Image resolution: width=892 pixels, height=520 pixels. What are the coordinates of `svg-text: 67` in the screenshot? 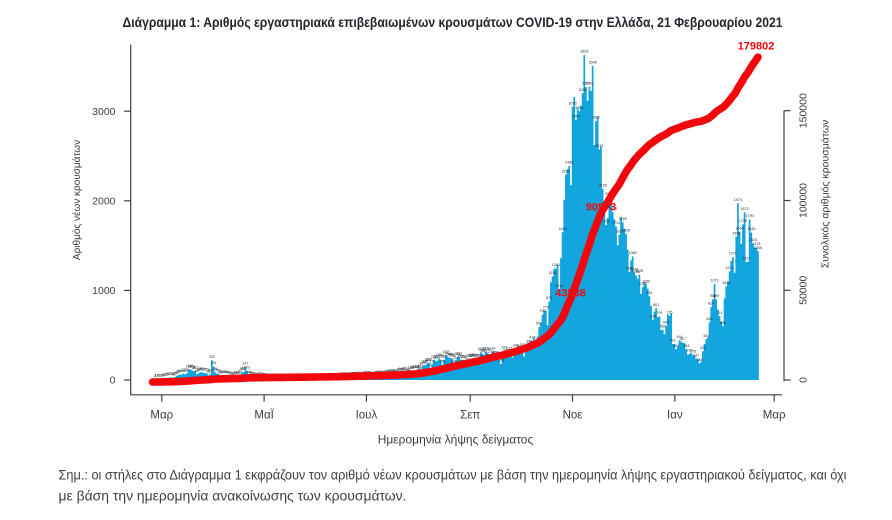 It's located at (407, 371).